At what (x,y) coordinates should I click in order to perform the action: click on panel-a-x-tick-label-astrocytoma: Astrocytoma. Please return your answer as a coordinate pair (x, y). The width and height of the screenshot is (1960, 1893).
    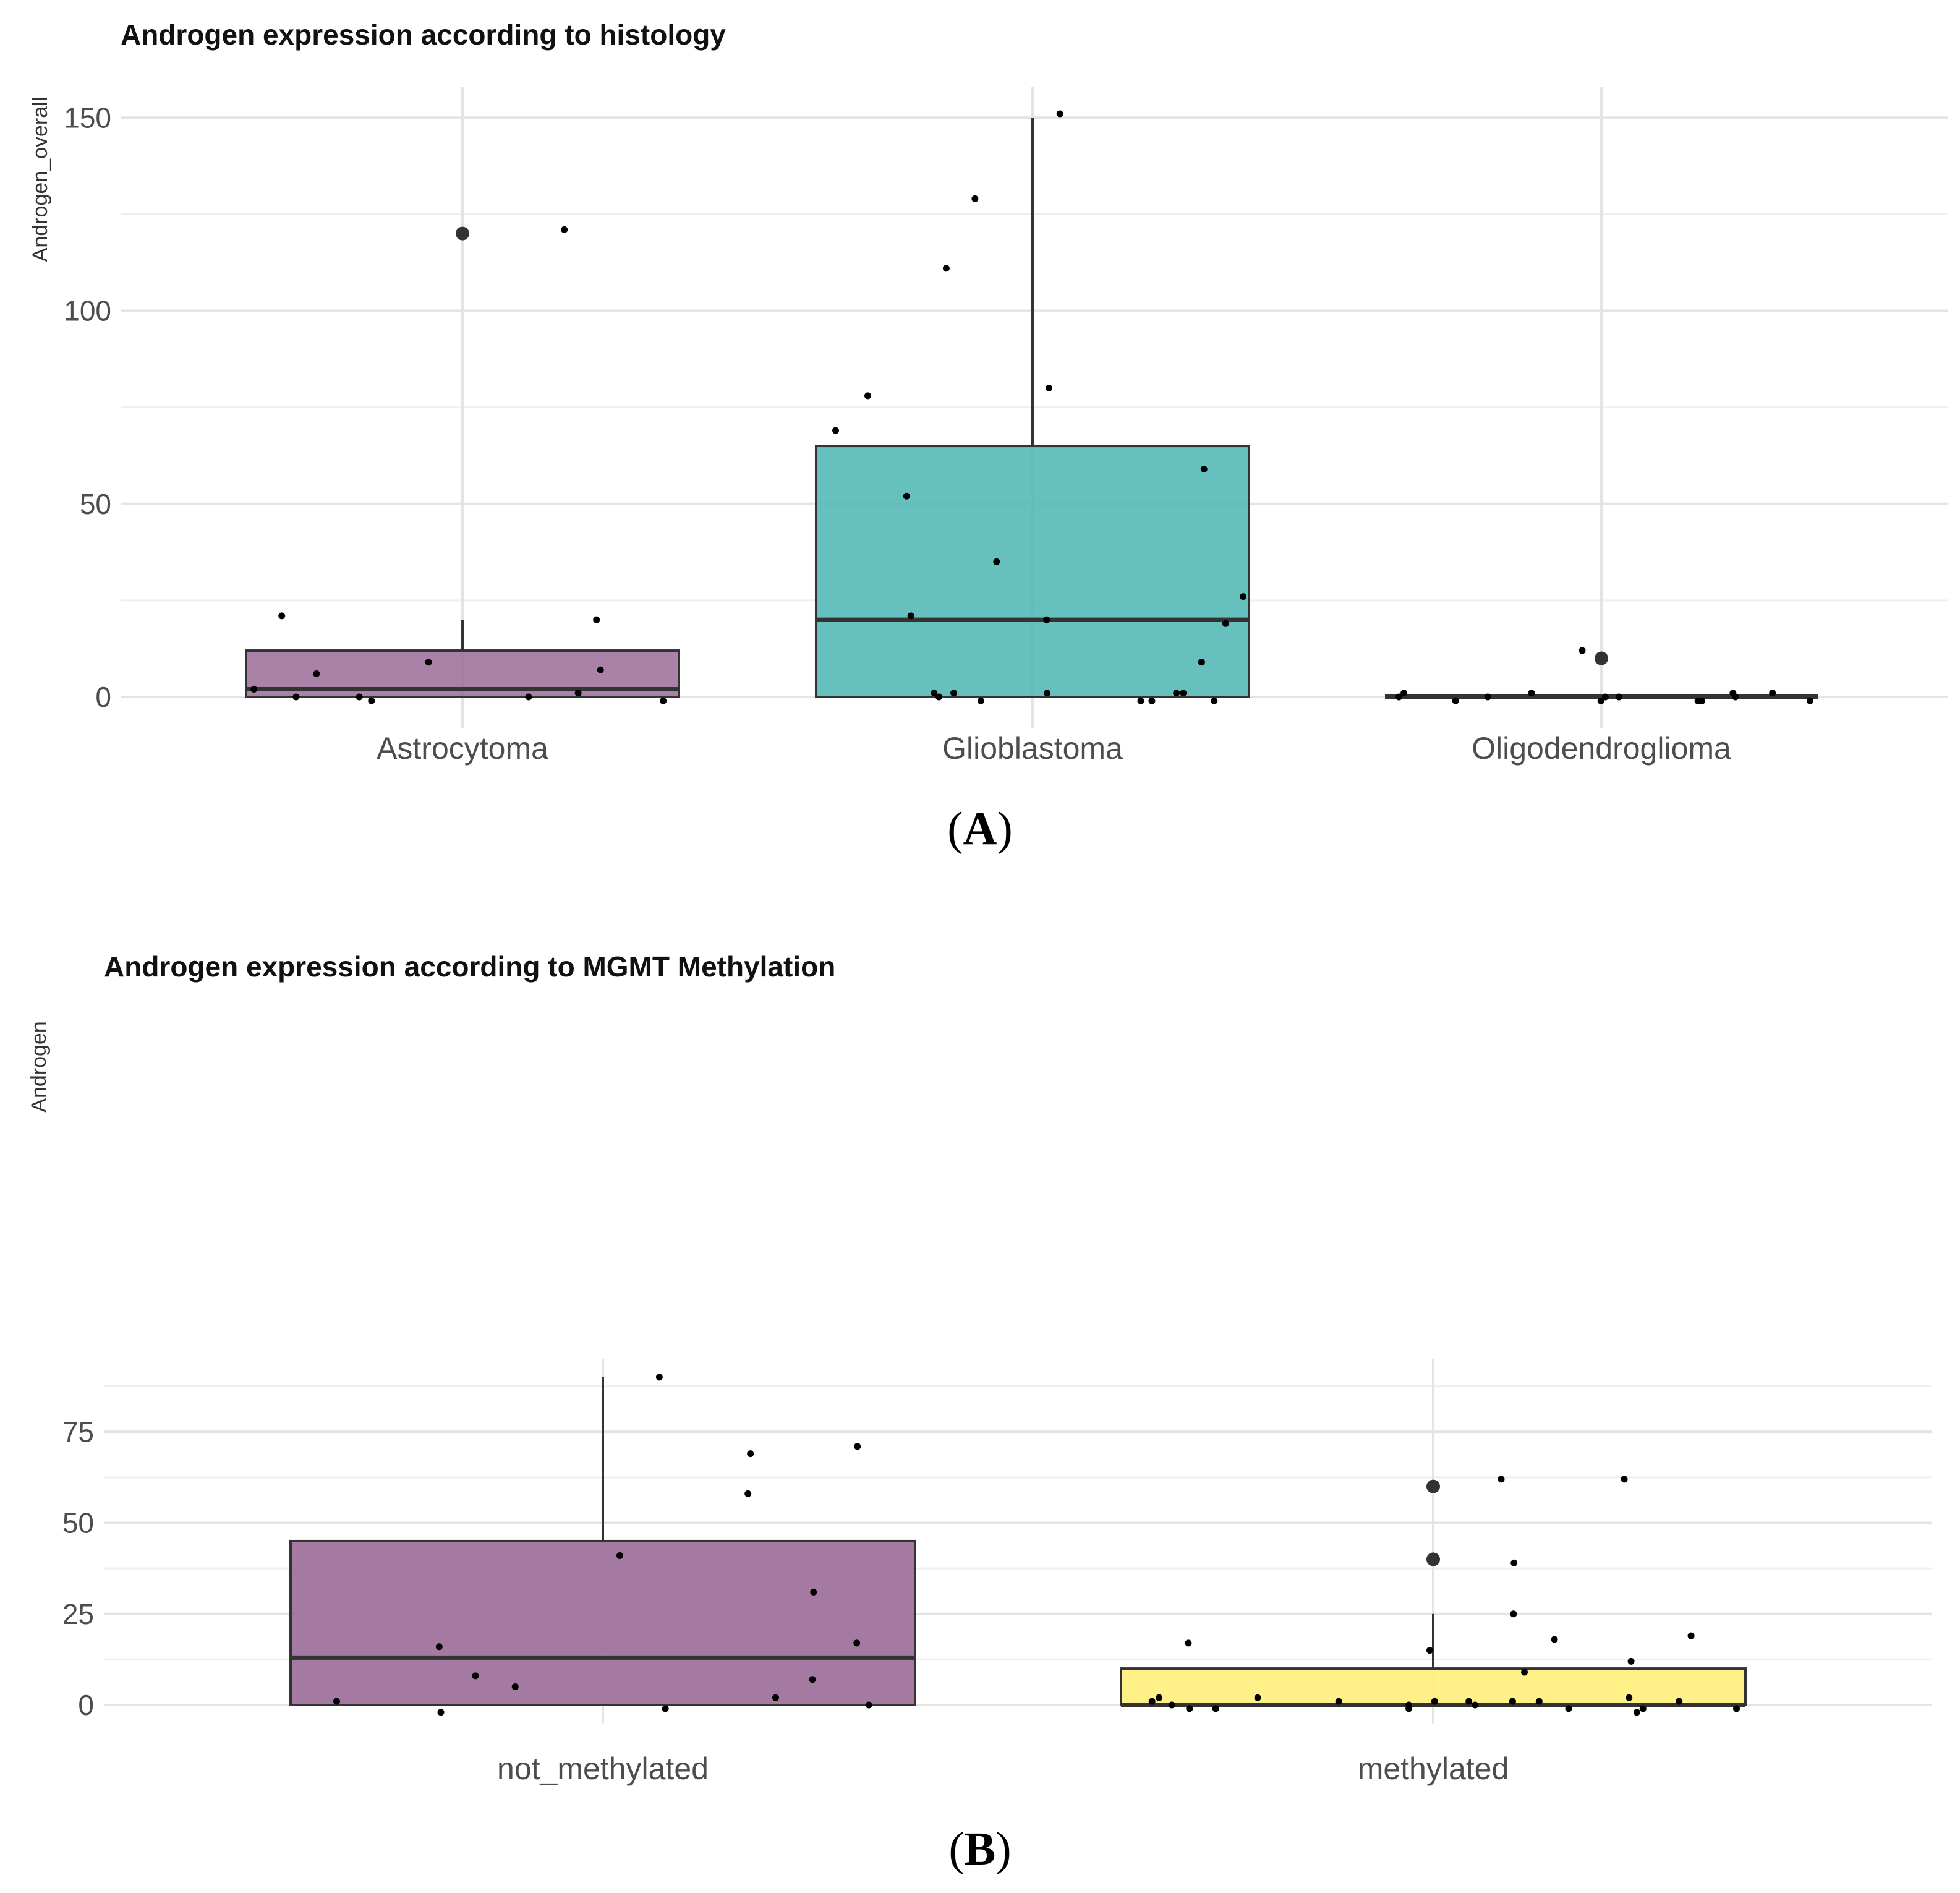
    Looking at the image, I should click on (463, 749).